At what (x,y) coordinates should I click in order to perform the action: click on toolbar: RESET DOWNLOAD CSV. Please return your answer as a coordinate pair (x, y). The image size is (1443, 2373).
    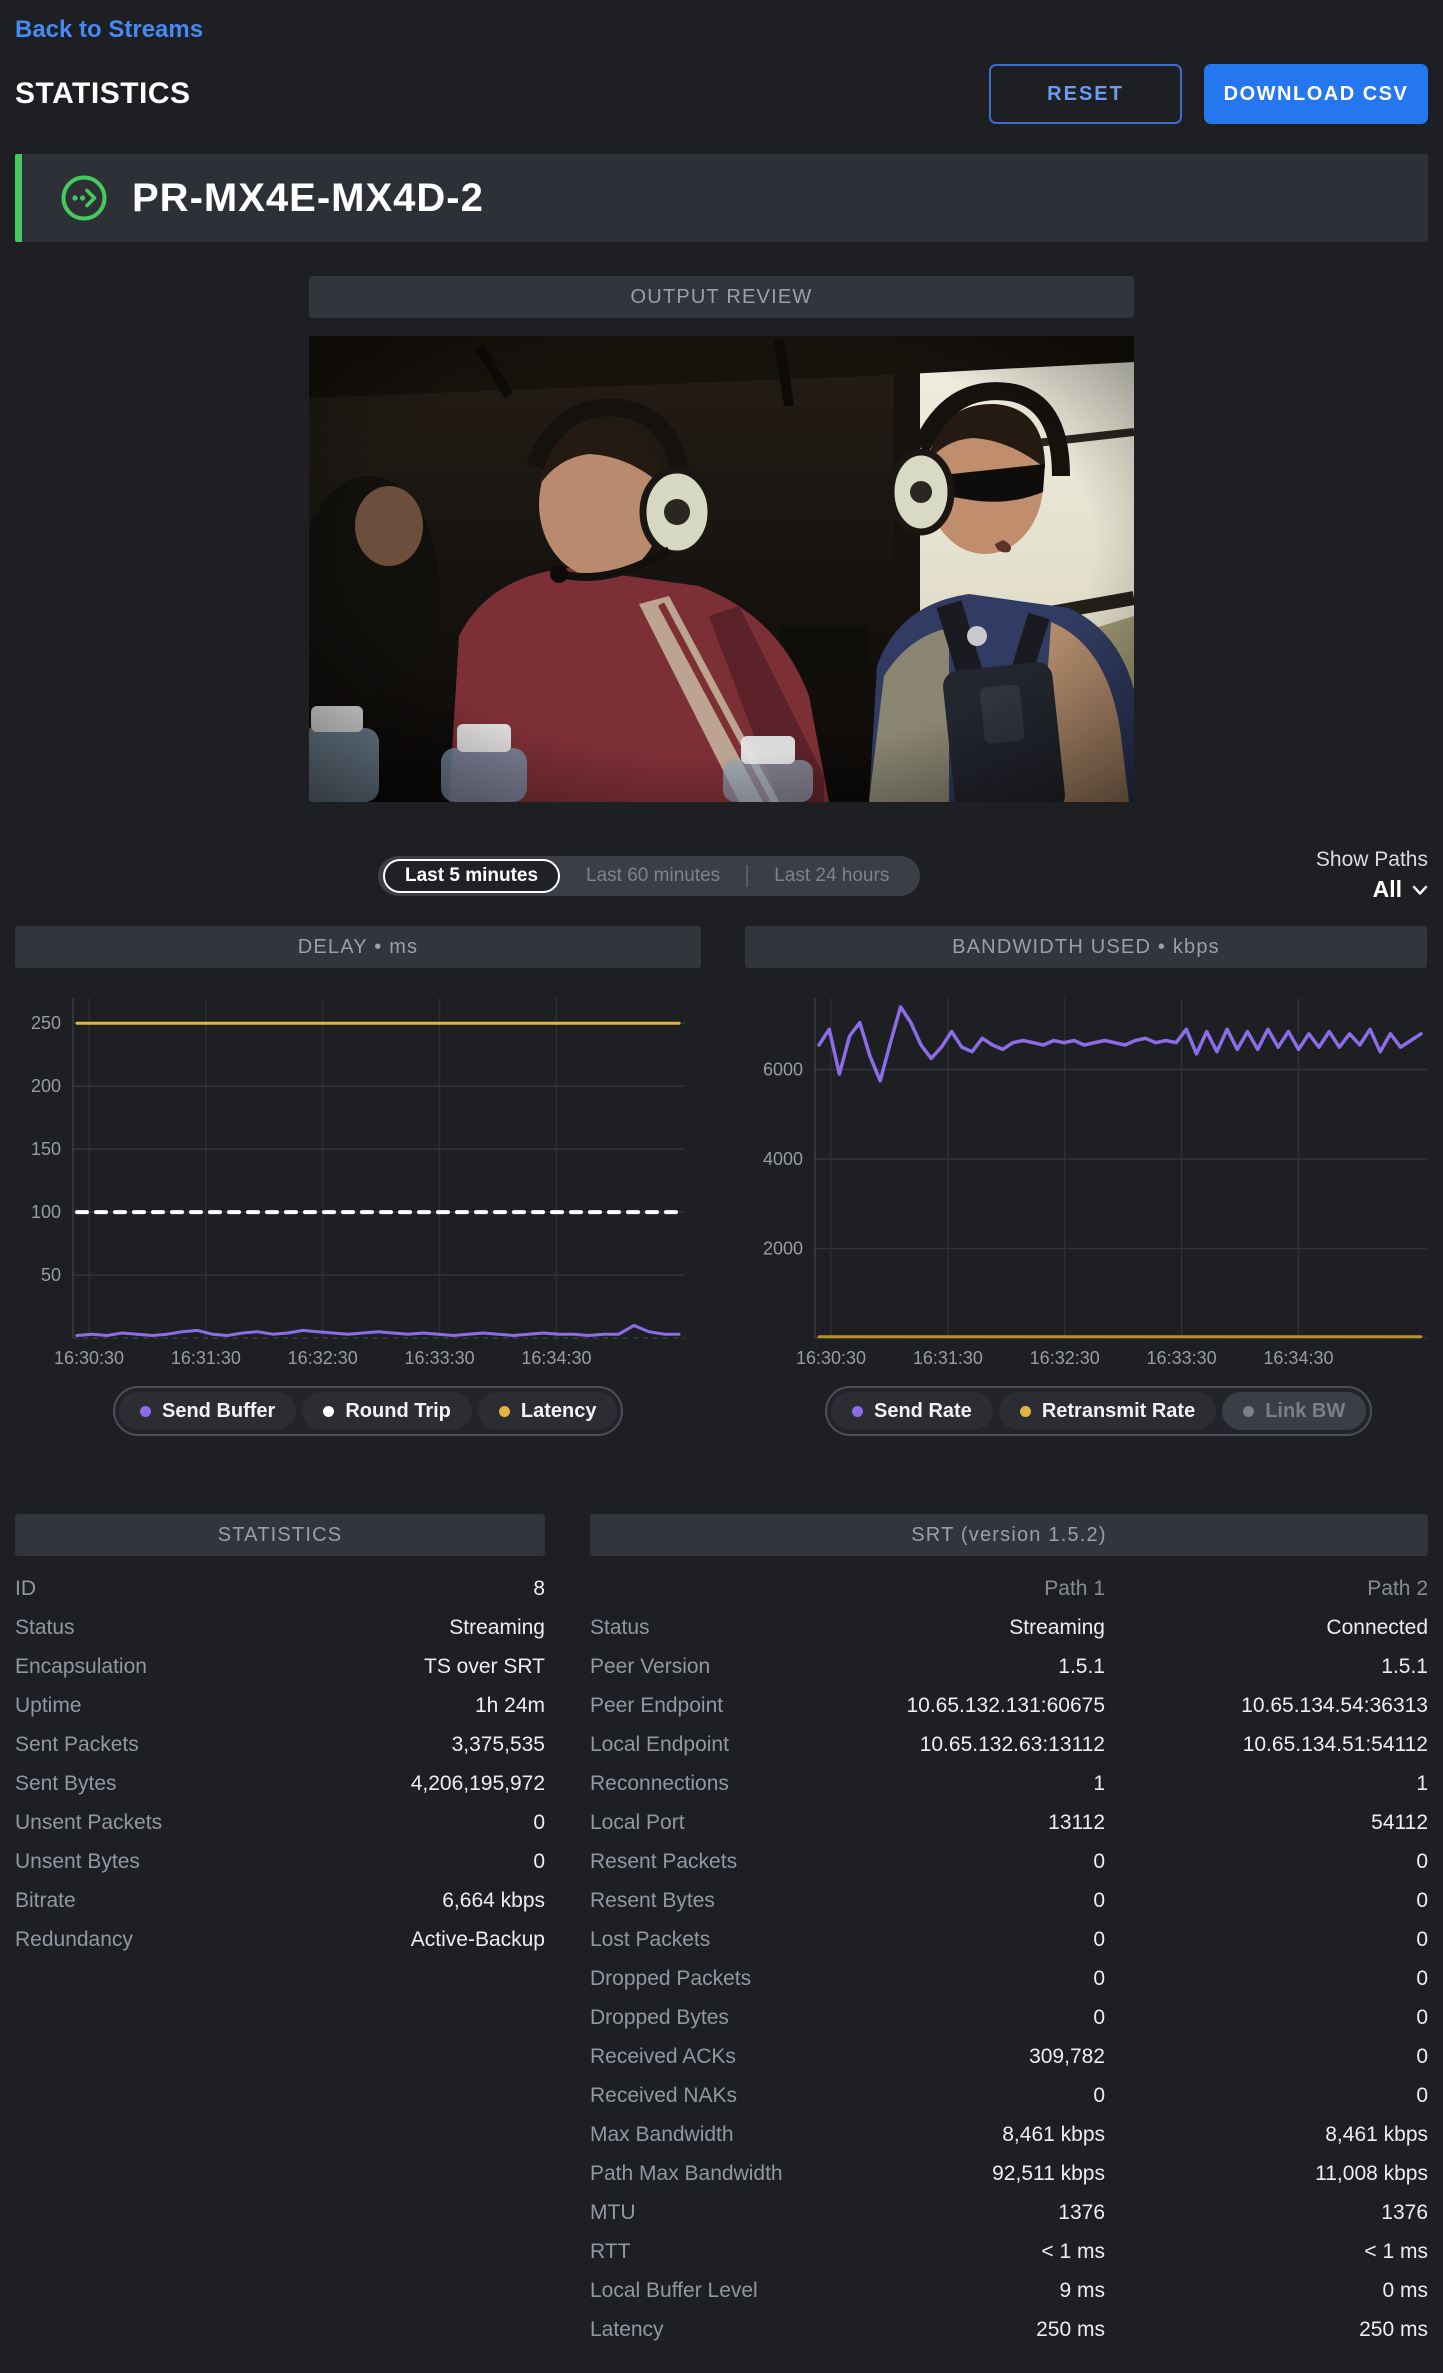
    Looking at the image, I should click on (1208, 94).